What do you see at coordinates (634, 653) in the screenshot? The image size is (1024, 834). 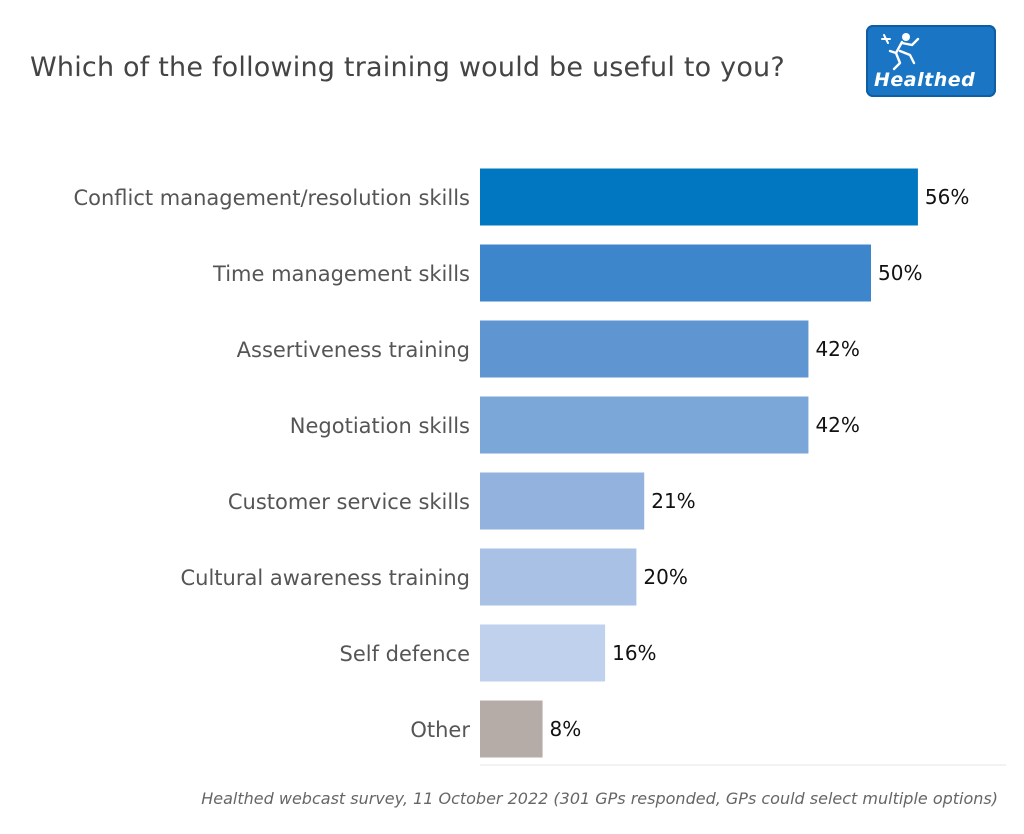 I see `value-label: 16%` at bounding box center [634, 653].